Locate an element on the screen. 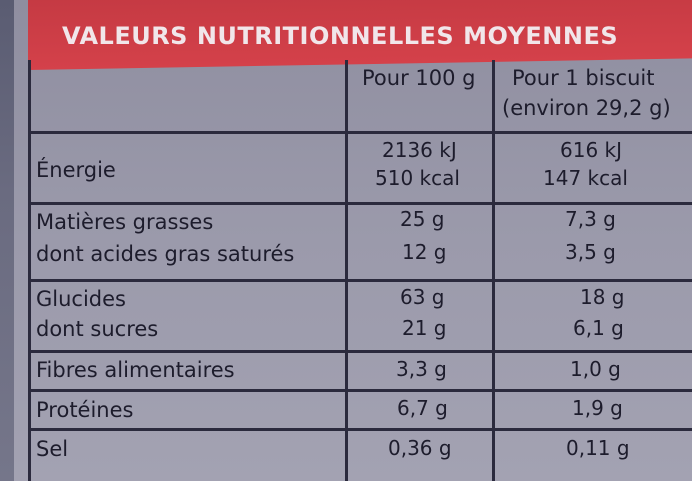 The width and height of the screenshot is (692, 481). matieres-biscuit: 7,3 g is located at coordinates (590, 219).